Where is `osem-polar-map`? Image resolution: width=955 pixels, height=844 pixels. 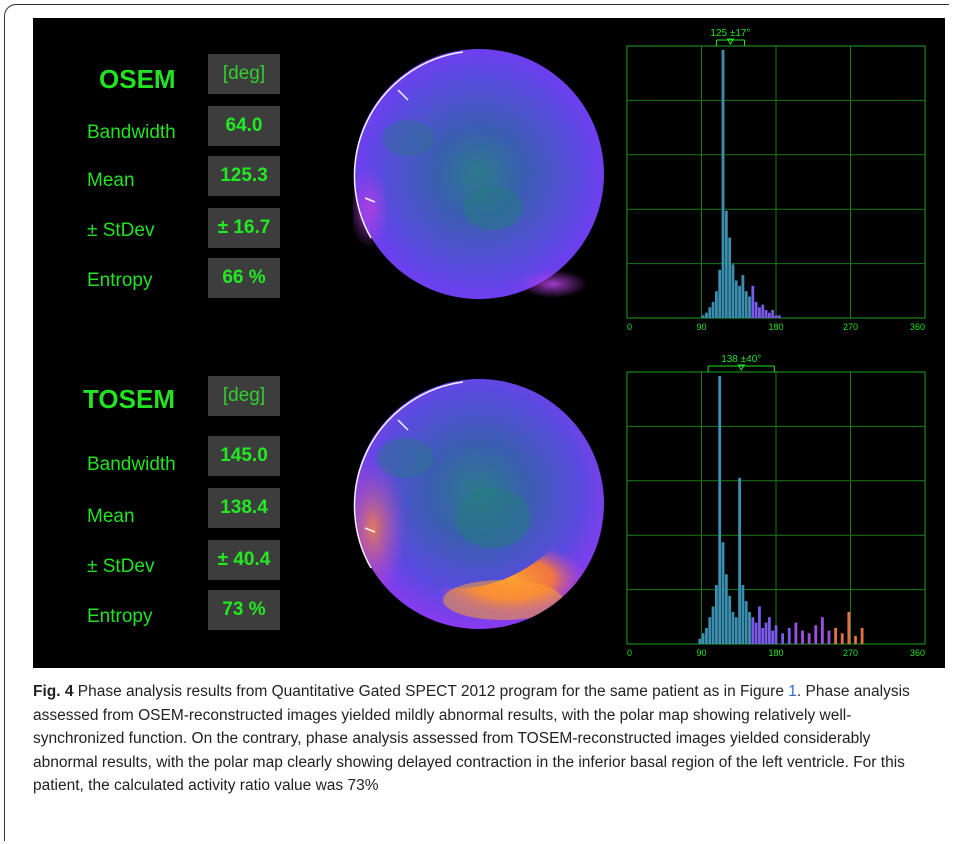 osem-polar-map is located at coordinates (478, 174).